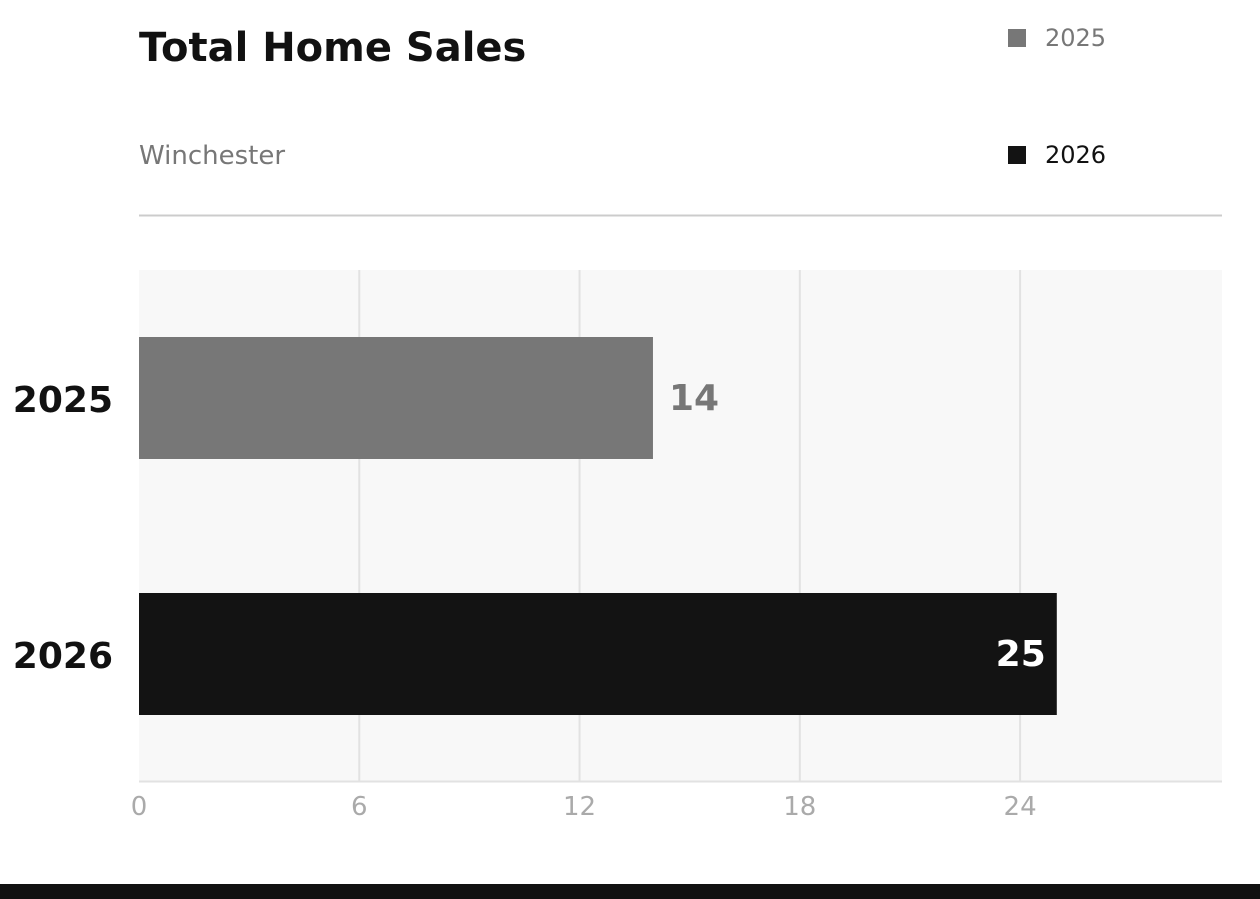 Image resolution: width=1260 pixels, height=899 pixels. What do you see at coordinates (396, 398) in the screenshot?
I see `bar-2025` at bounding box center [396, 398].